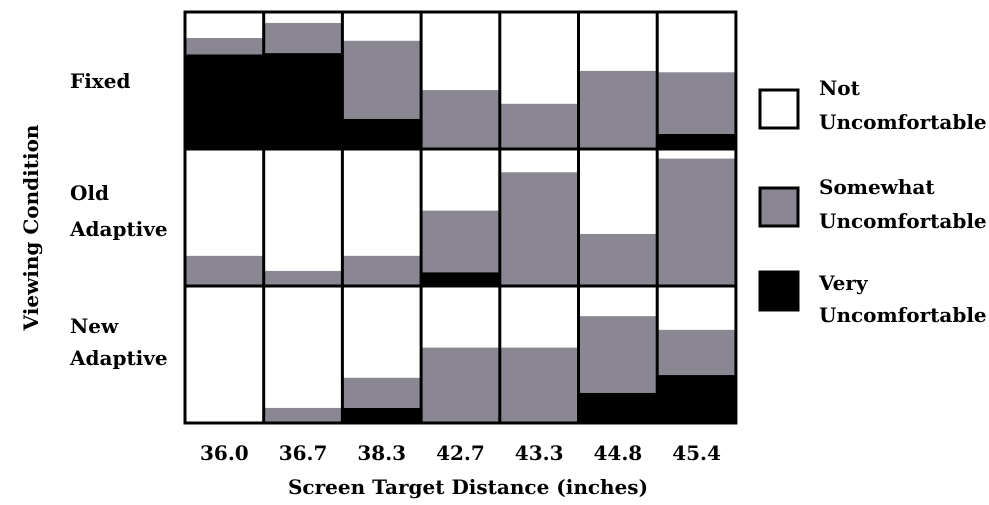  Describe the element at coordinates (303, 453) in the screenshot. I see `x-tick-label: 36.7` at that location.